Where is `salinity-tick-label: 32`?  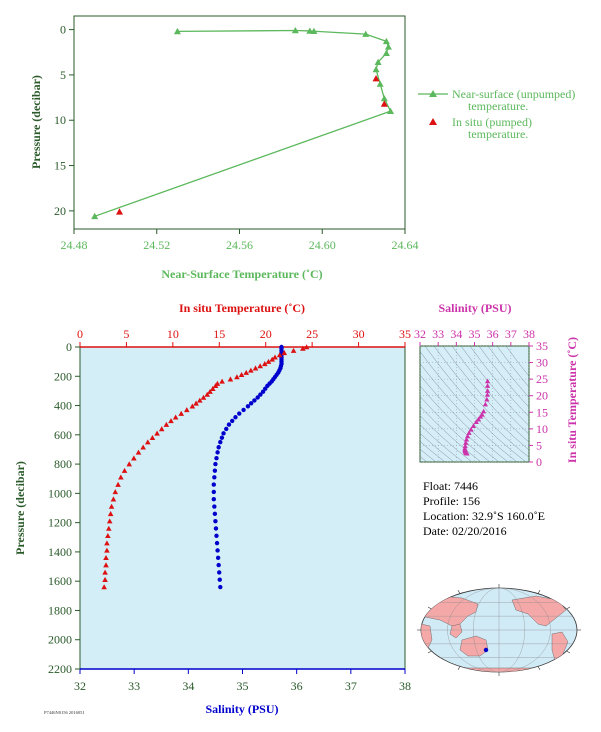
salinity-tick-label: 32 is located at coordinates (80, 686).